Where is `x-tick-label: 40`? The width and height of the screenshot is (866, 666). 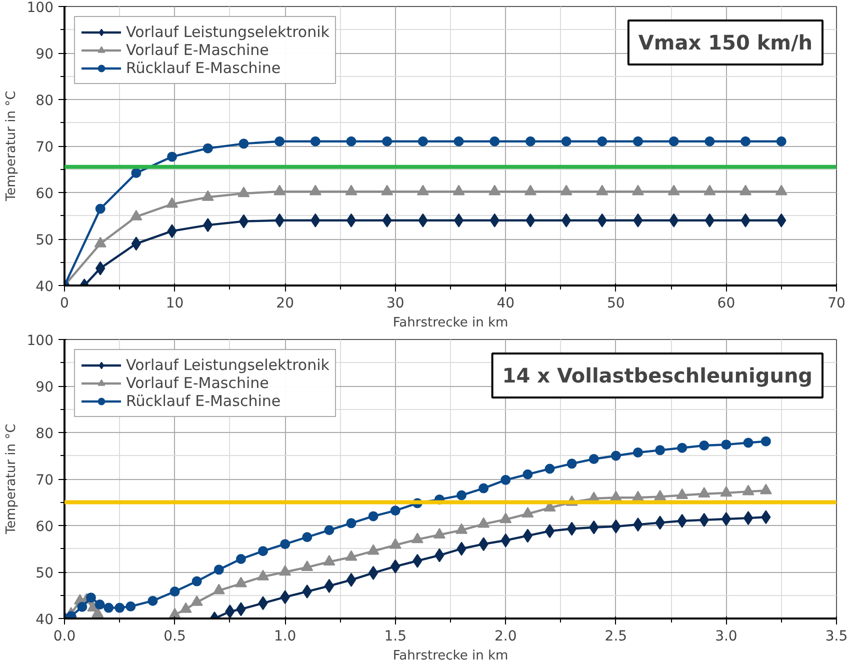 x-tick-label: 40 is located at coordinates (505, 304).